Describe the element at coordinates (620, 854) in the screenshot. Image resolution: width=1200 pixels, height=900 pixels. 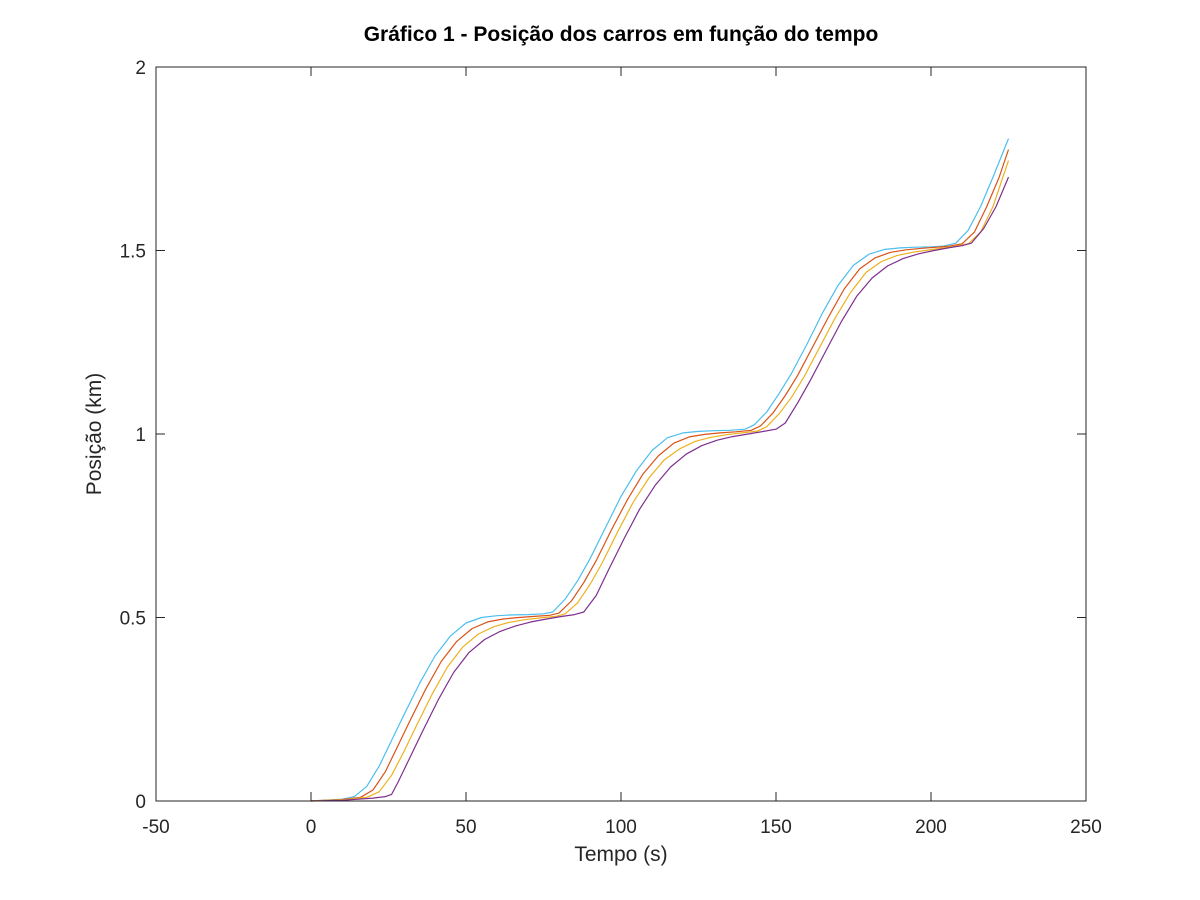
I see `x-axis-label: Tempo (s)` at that location.